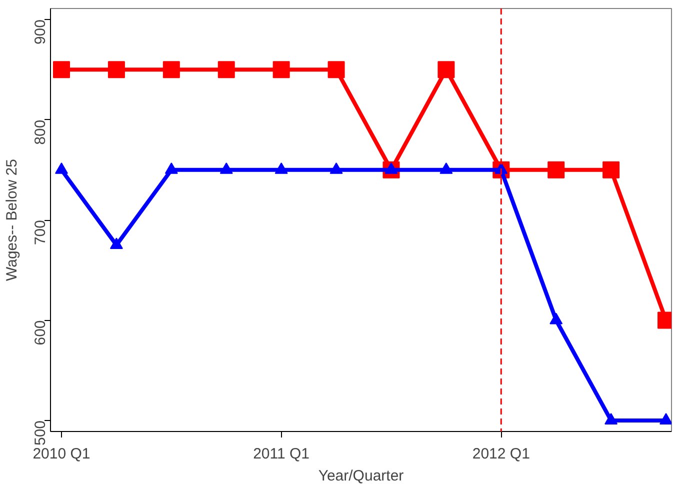  I want to click on y-tick-label: 600, so click(40, 333).